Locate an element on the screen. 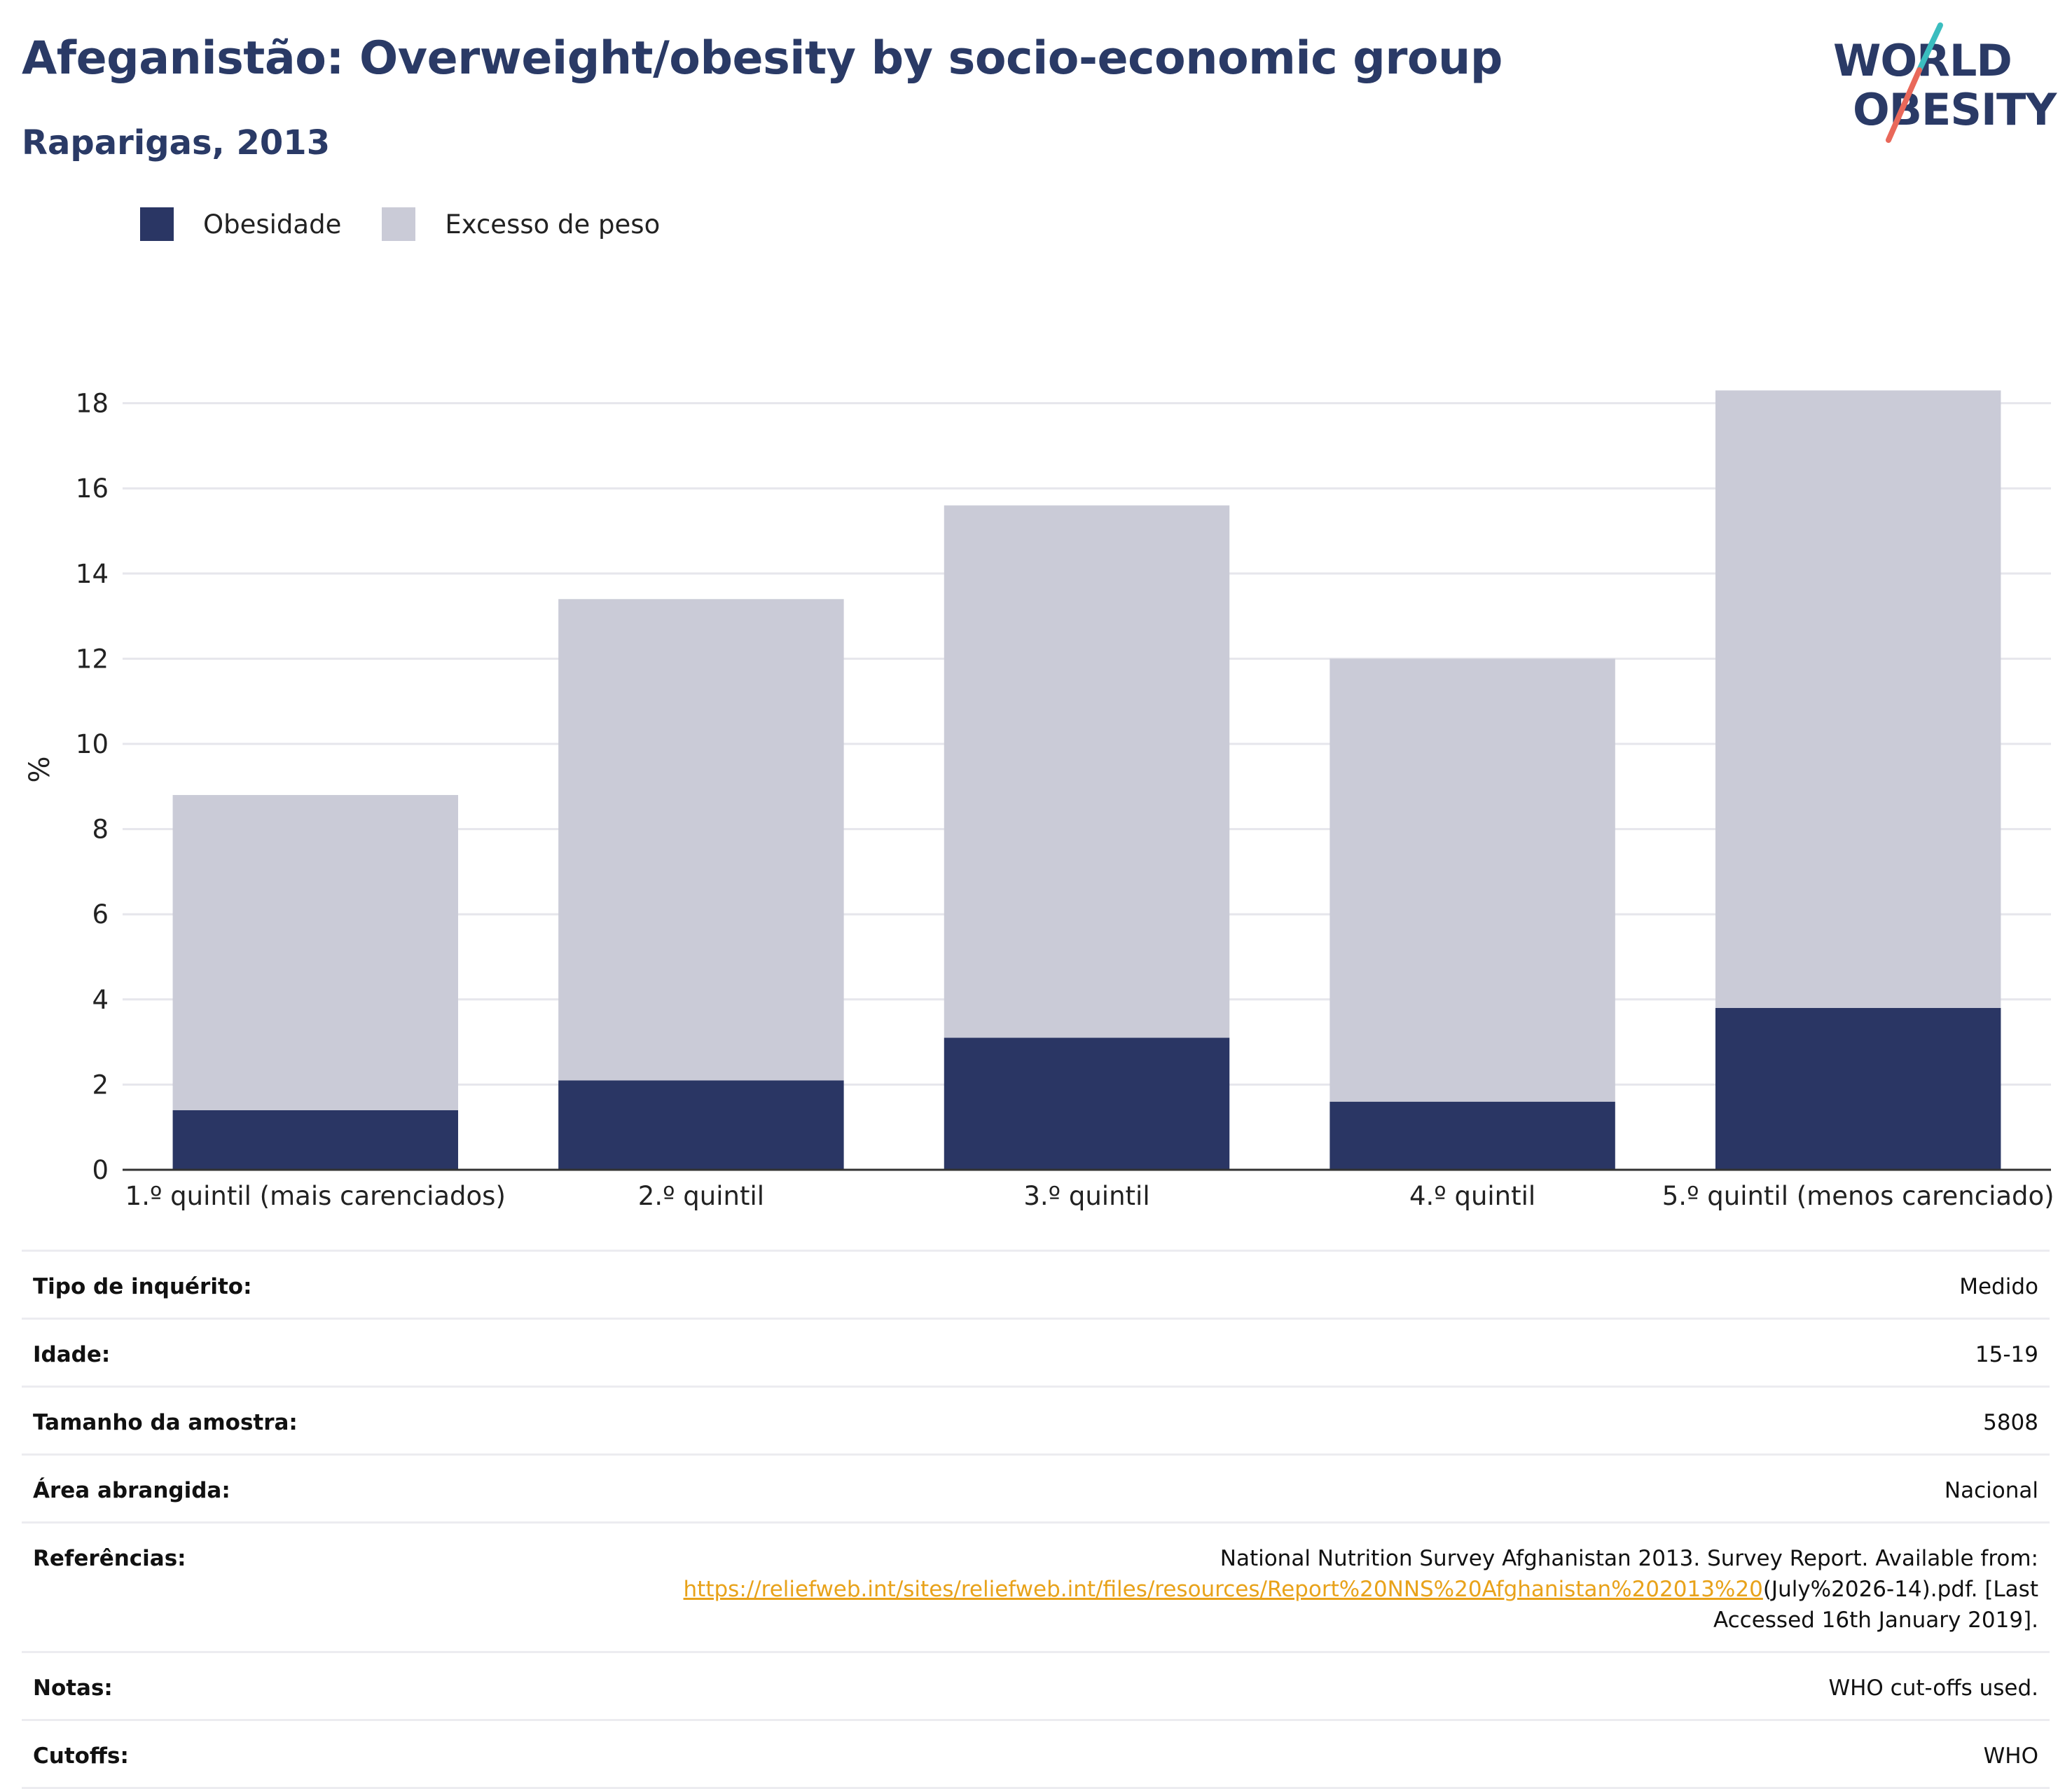 The image size is (2072, 1789). logo-slash-coral is located at coordinates (1904, 105).